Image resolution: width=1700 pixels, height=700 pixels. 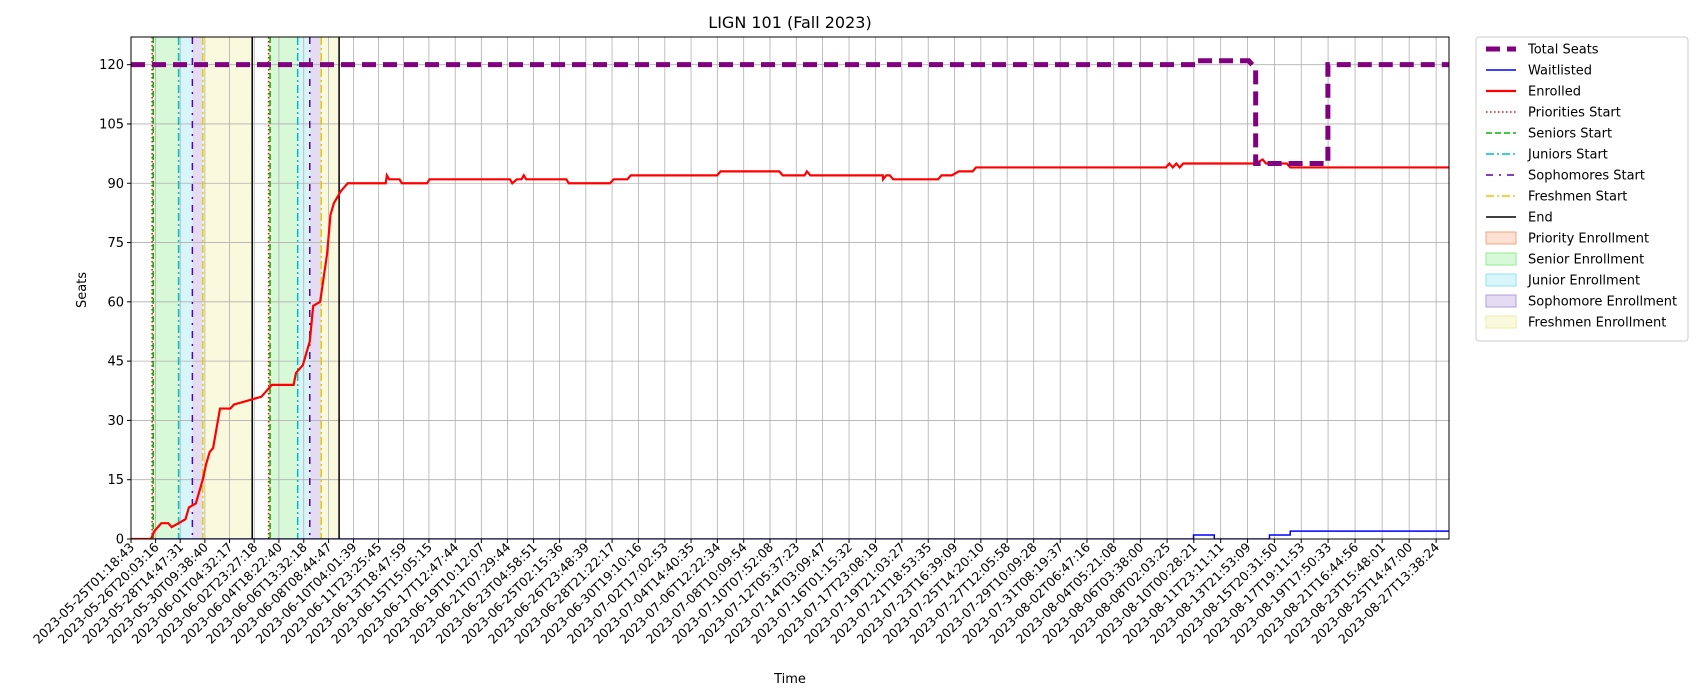 What do you see at coordinates (1586, 176) in the screenshot?
I see `legend-label-sophomores-start: Sophomores Start` at bounding box center [1586, 176].